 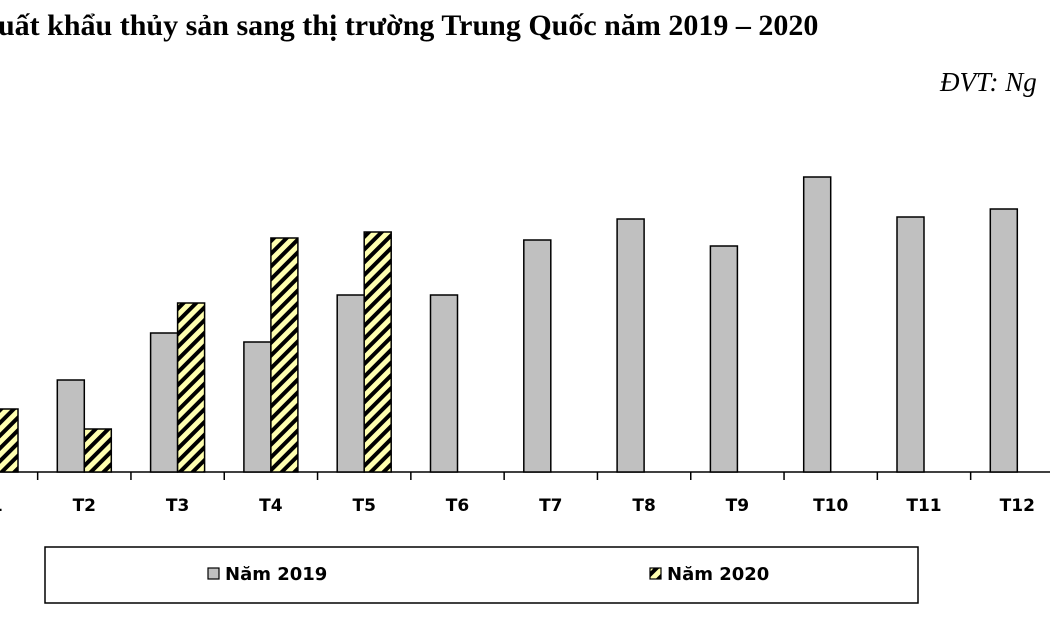 What do you see at coordinates (718, 574) in the screenshot?
I see `legend-label: Năm 2020` at bounding box center [718, 574].